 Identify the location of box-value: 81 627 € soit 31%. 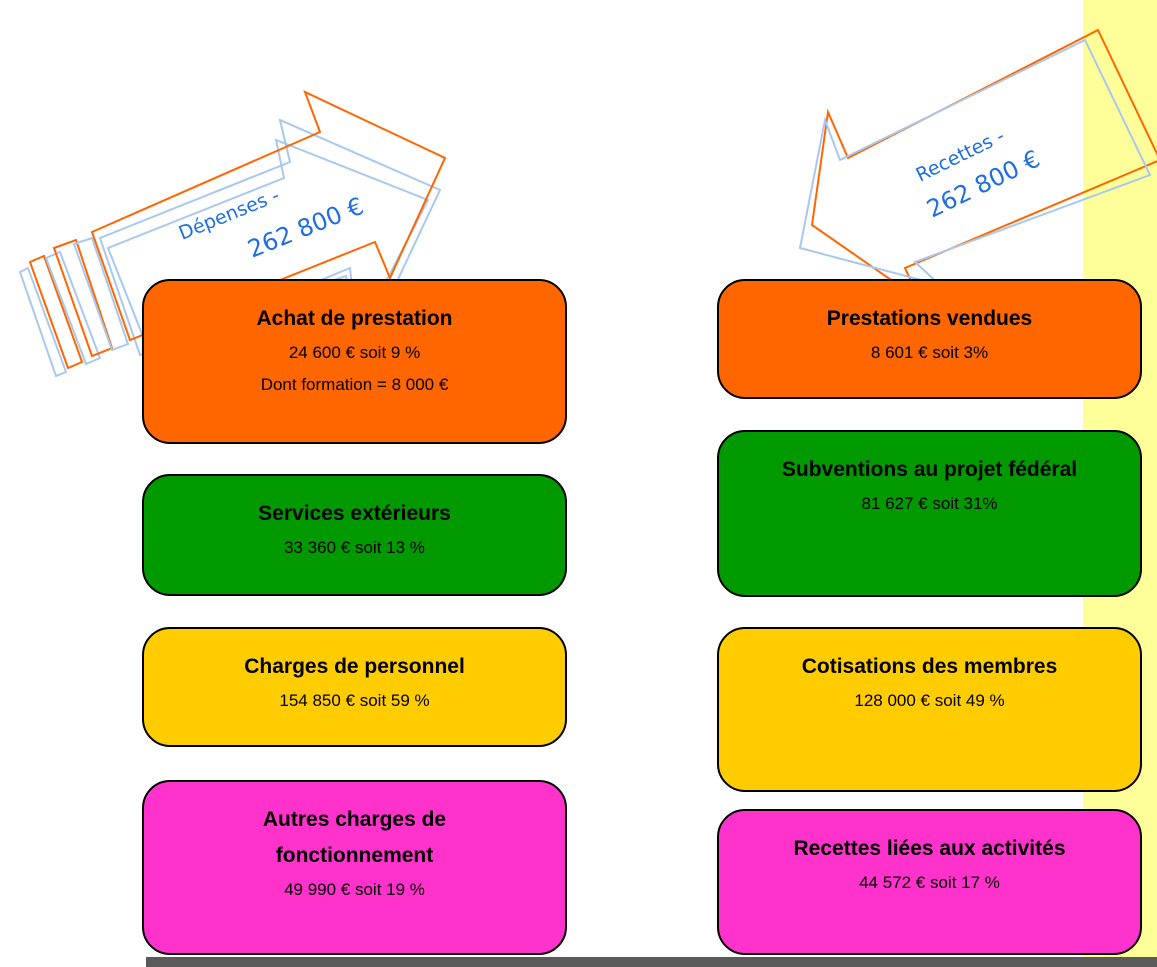
(929, 503).